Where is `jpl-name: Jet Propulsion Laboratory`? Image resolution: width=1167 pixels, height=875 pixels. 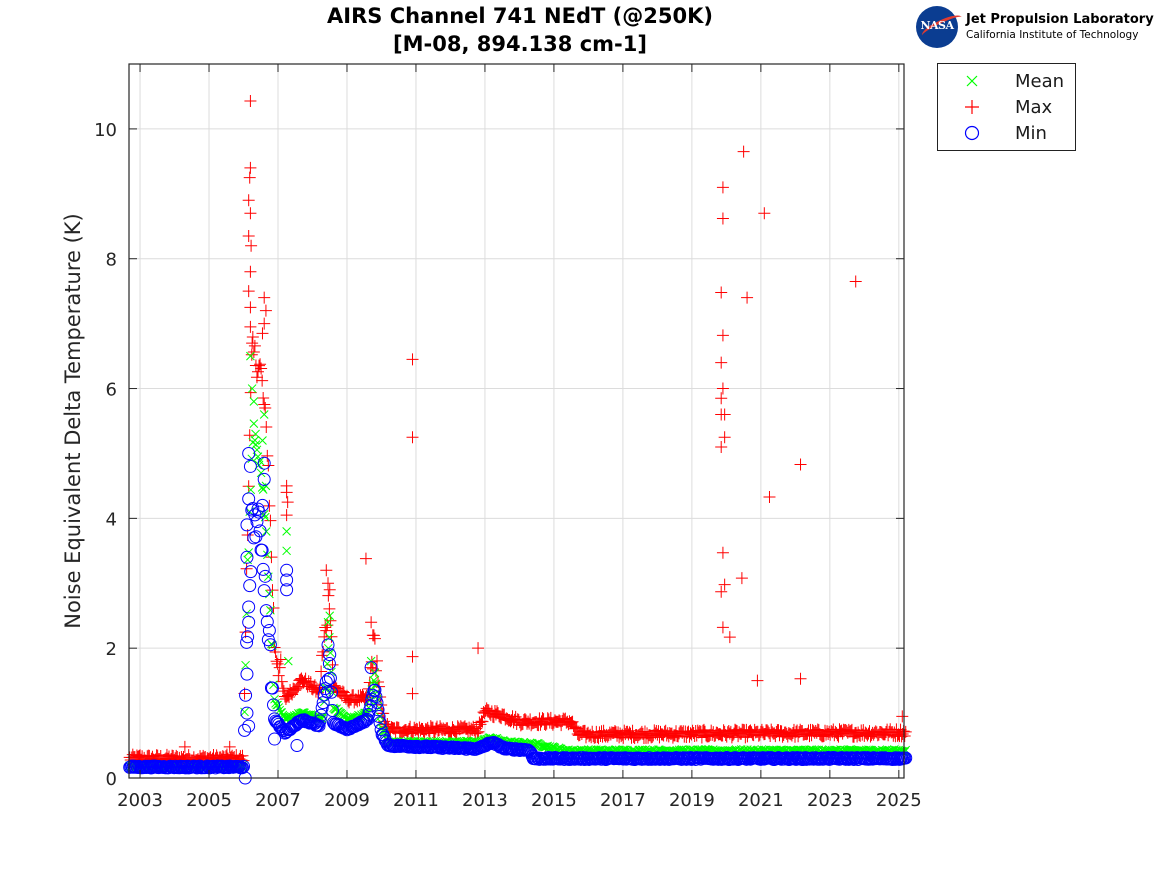
jpl-name: Jet Propulsion Laboratory is located at coordinates (1060, 19).